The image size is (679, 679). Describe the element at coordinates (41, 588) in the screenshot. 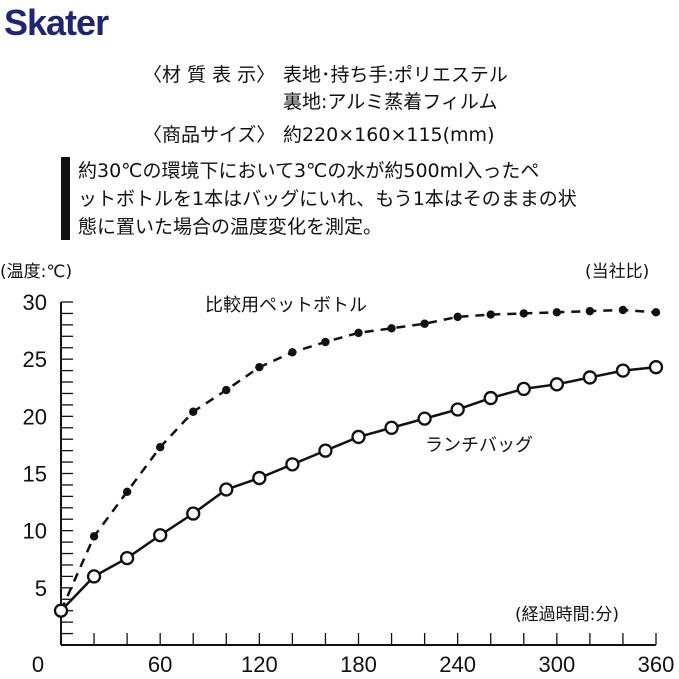

I see `y-tick-label: 5` at that location.